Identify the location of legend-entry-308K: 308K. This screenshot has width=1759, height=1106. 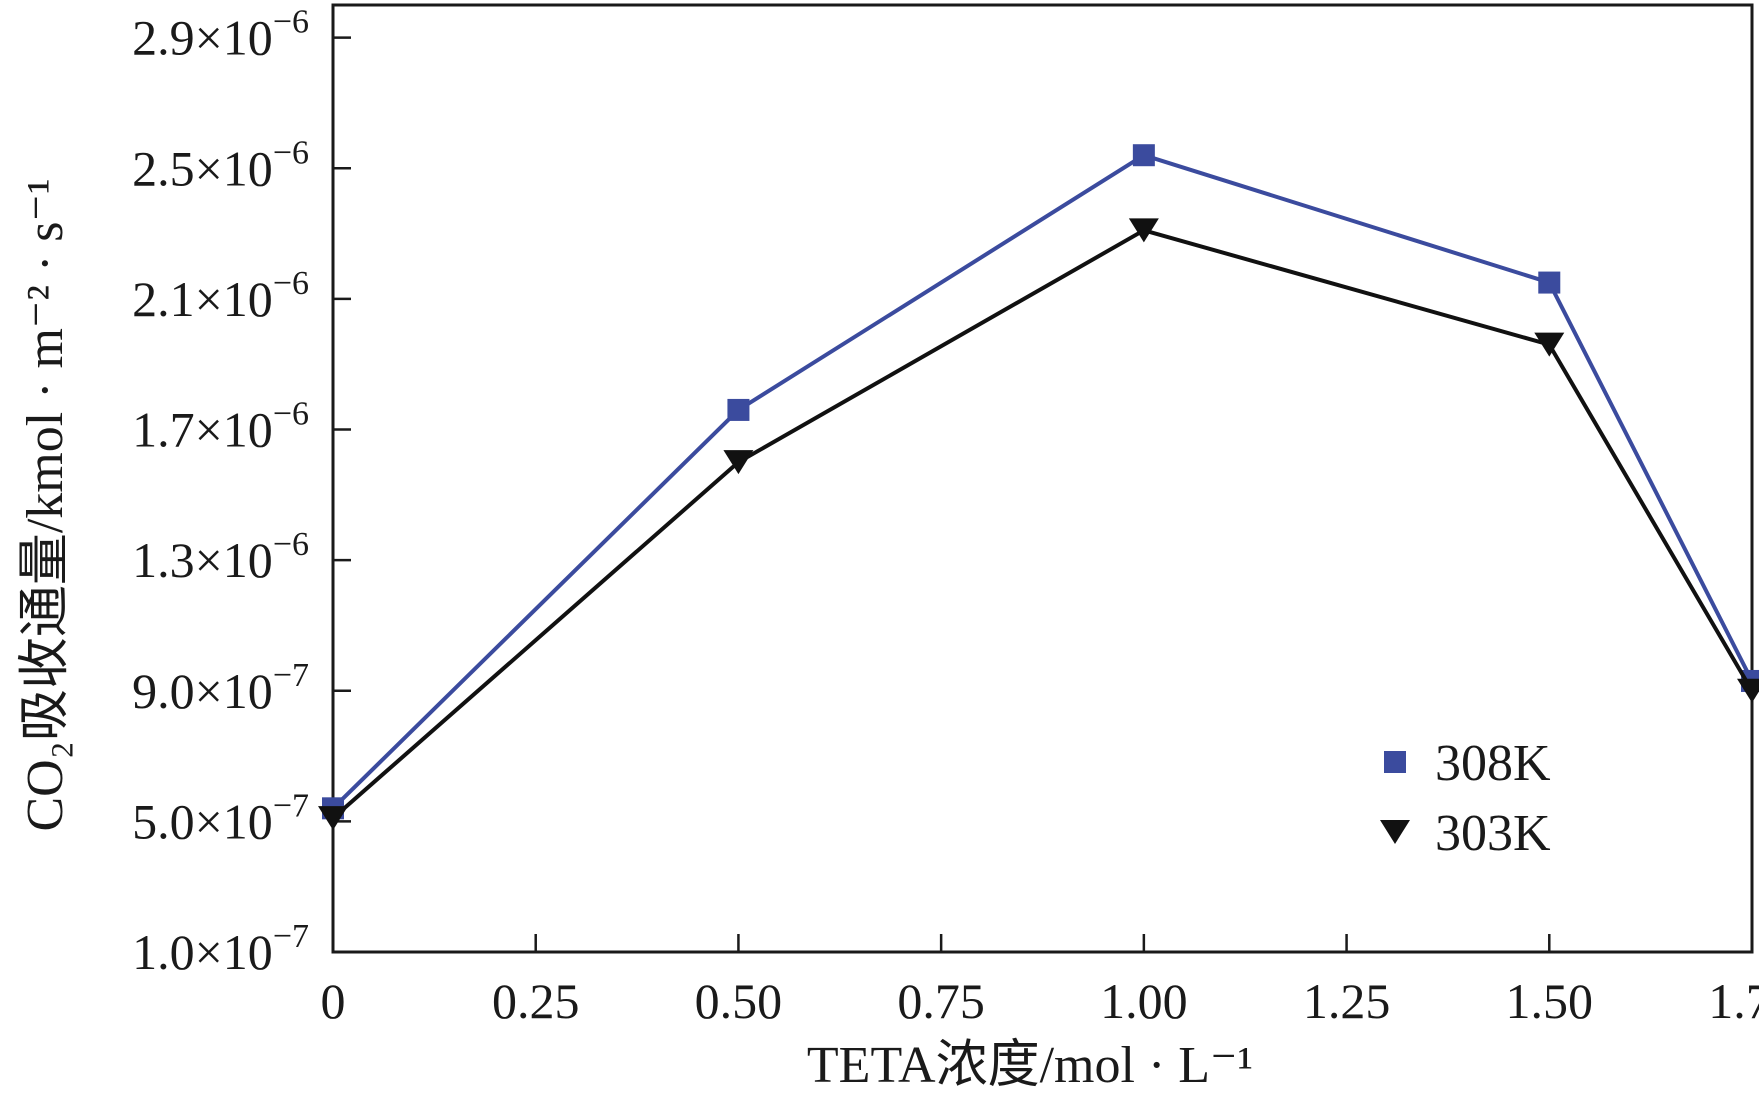
(1467, 763).